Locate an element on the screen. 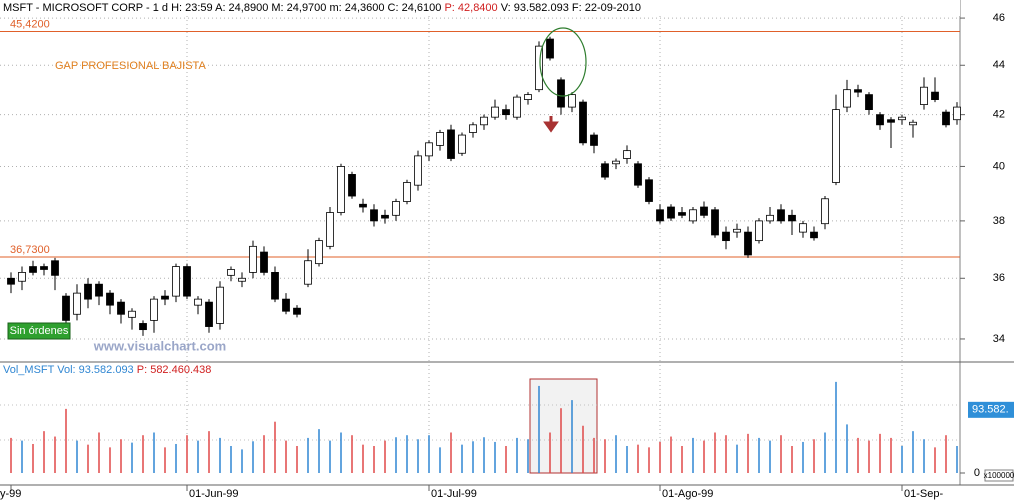 The image size is (1014, 503). y-tick-label: 38 is located at coordinates (999, 221).